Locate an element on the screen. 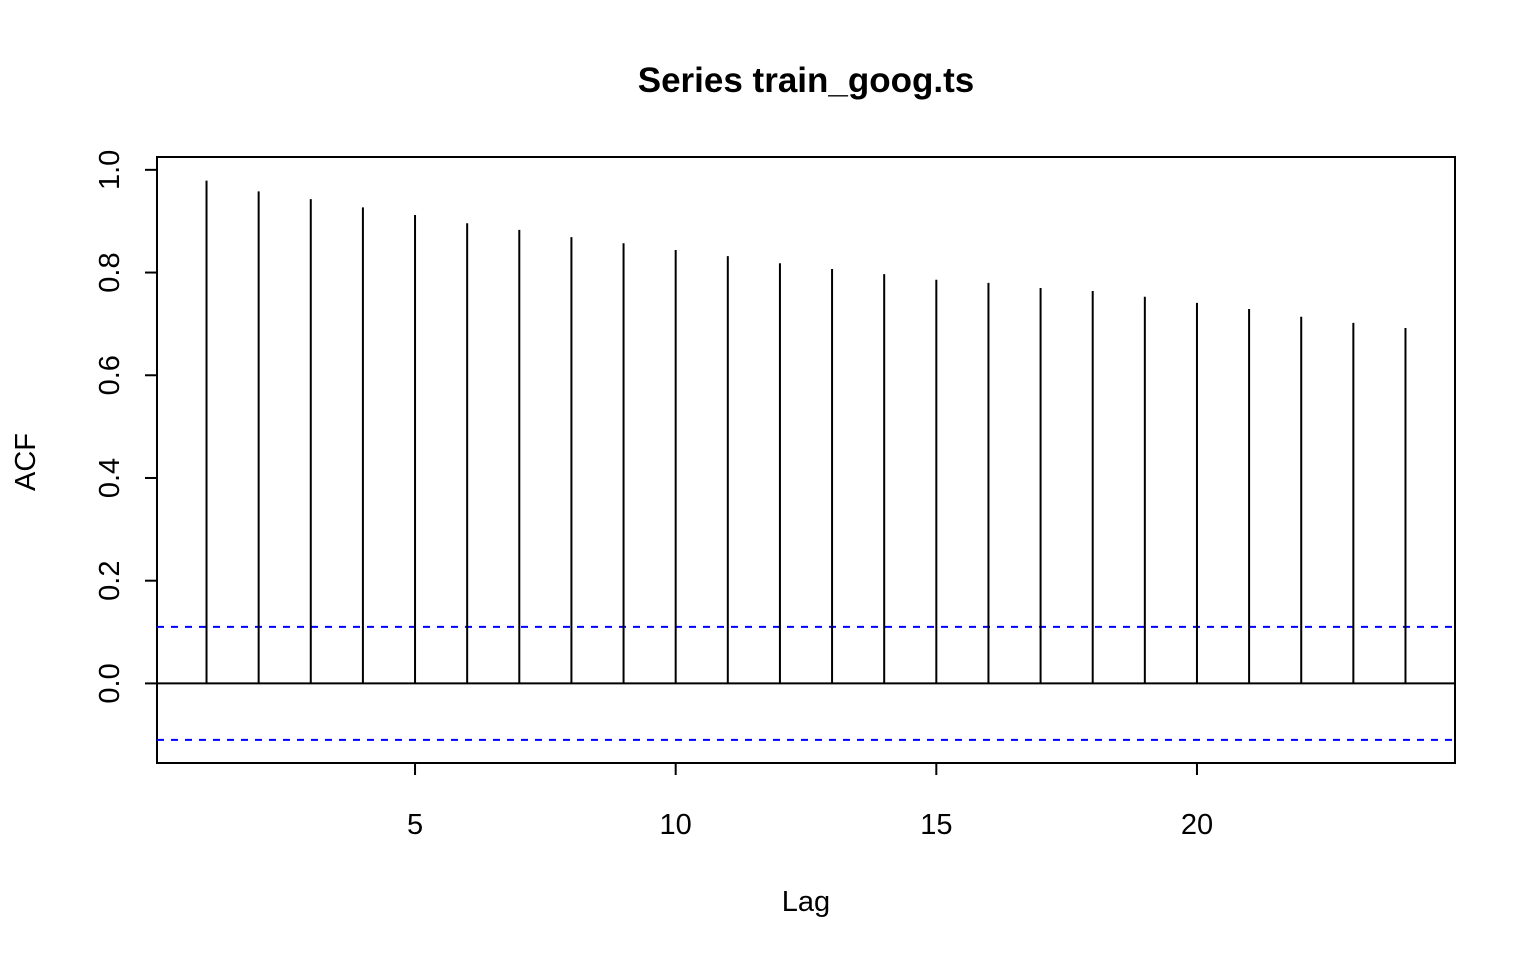  y-tick-label: 0.2 is located at coordinates (110, 581).